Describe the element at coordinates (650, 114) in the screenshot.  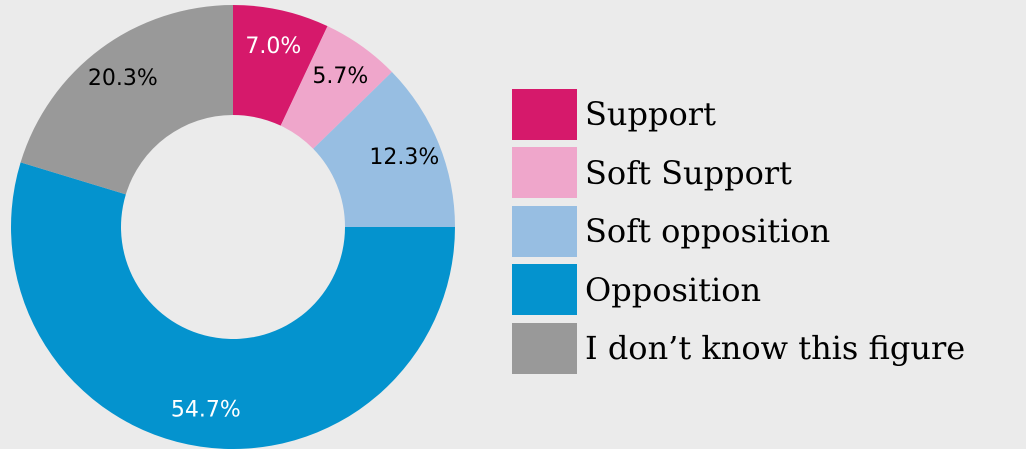
I see `legend-label: Support` at that location.